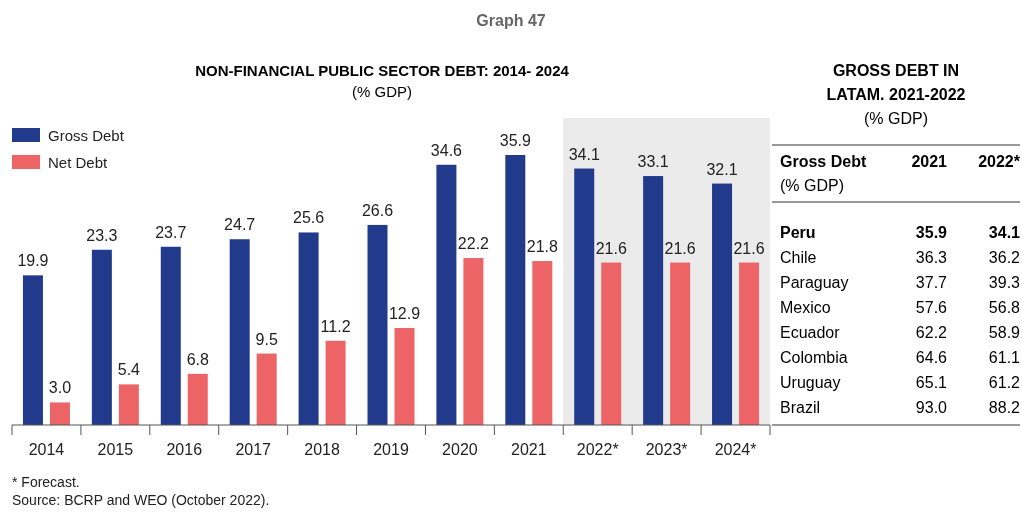 Image resolution: width=1022 pixels, height=512 pixels. Describe the element at coordinates (253, 449) in the screenshot. I see `x-tick-label: 2017` at that location.